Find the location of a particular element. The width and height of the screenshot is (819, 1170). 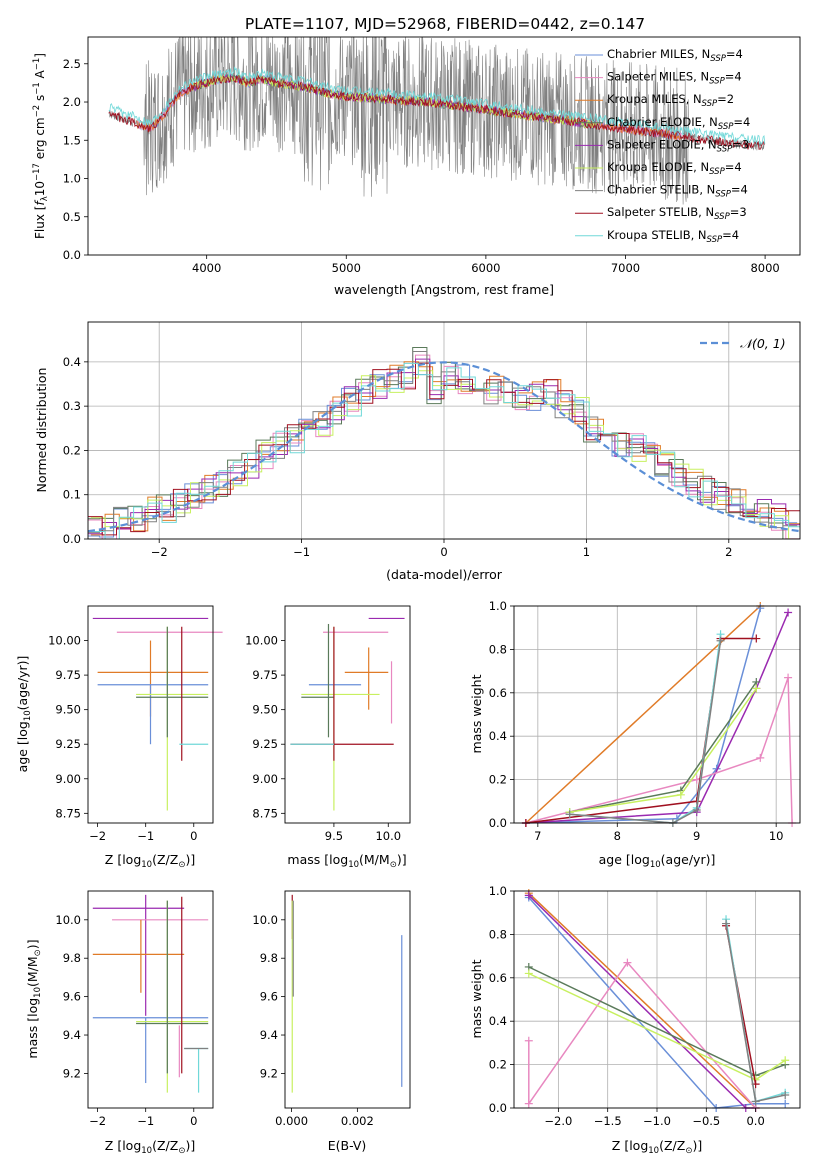

x-tick-label: −1 is located at coordinates (145, 836).